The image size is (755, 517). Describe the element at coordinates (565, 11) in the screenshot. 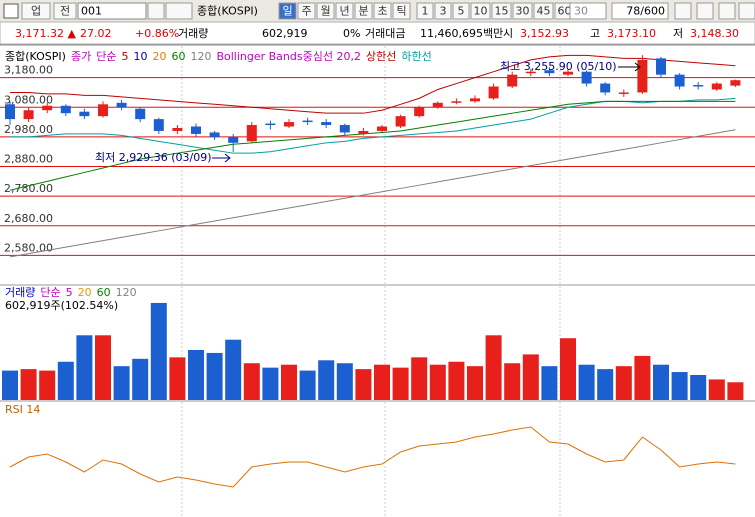

I see `interval-button-label: 60` at that location.